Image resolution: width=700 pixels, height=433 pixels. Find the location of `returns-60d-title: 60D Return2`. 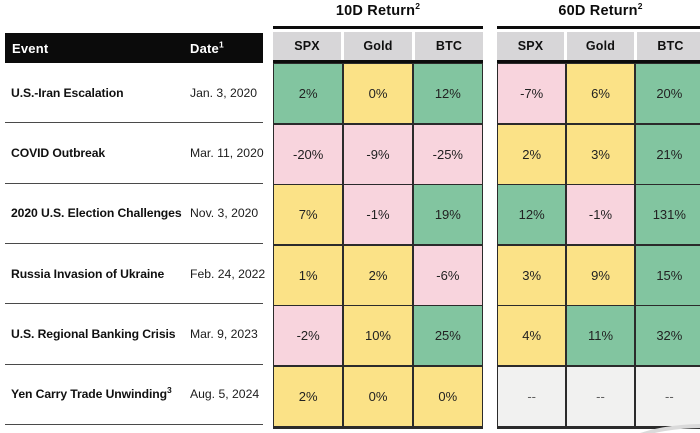

returns-60d-title: 60D Return2 is located at coordinates (598, 10).